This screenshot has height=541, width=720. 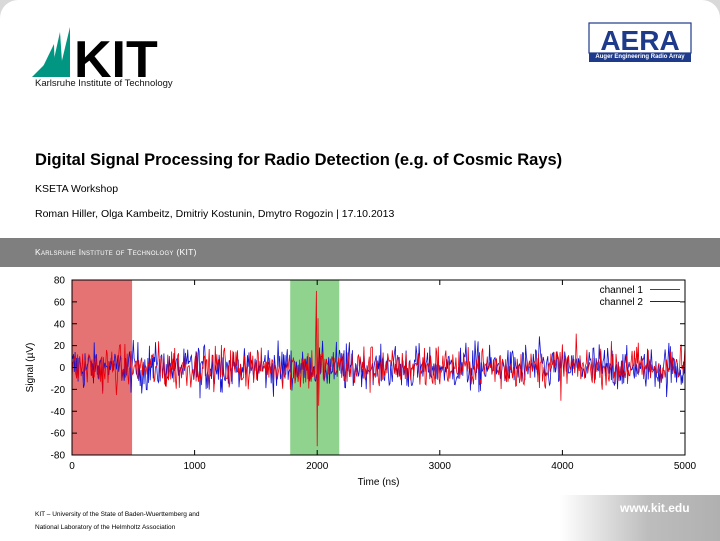 What do you see at coordinates (640, 518) in the screenshot?
I see `footer-gradient` at bounding box center [640, 518].